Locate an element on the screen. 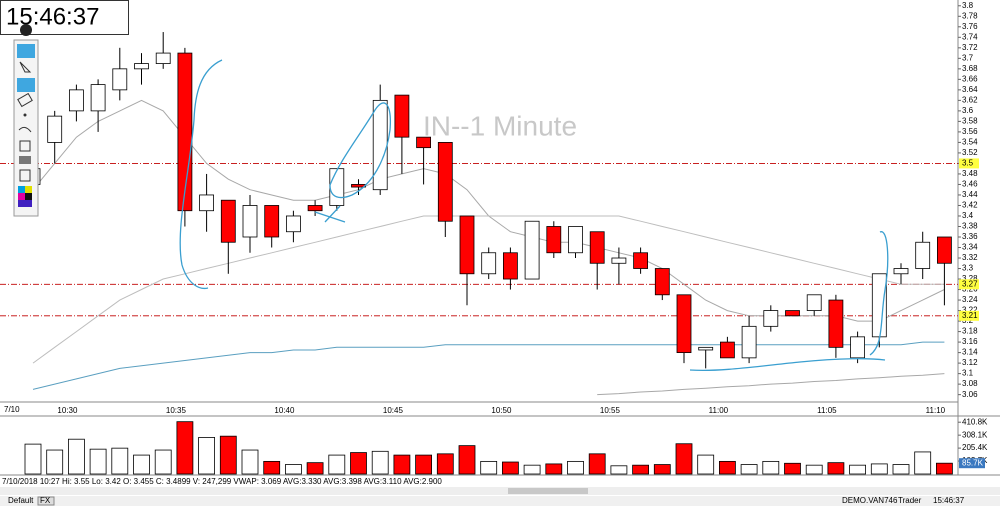  toolbar-trash is located at coordinates (25, 146).